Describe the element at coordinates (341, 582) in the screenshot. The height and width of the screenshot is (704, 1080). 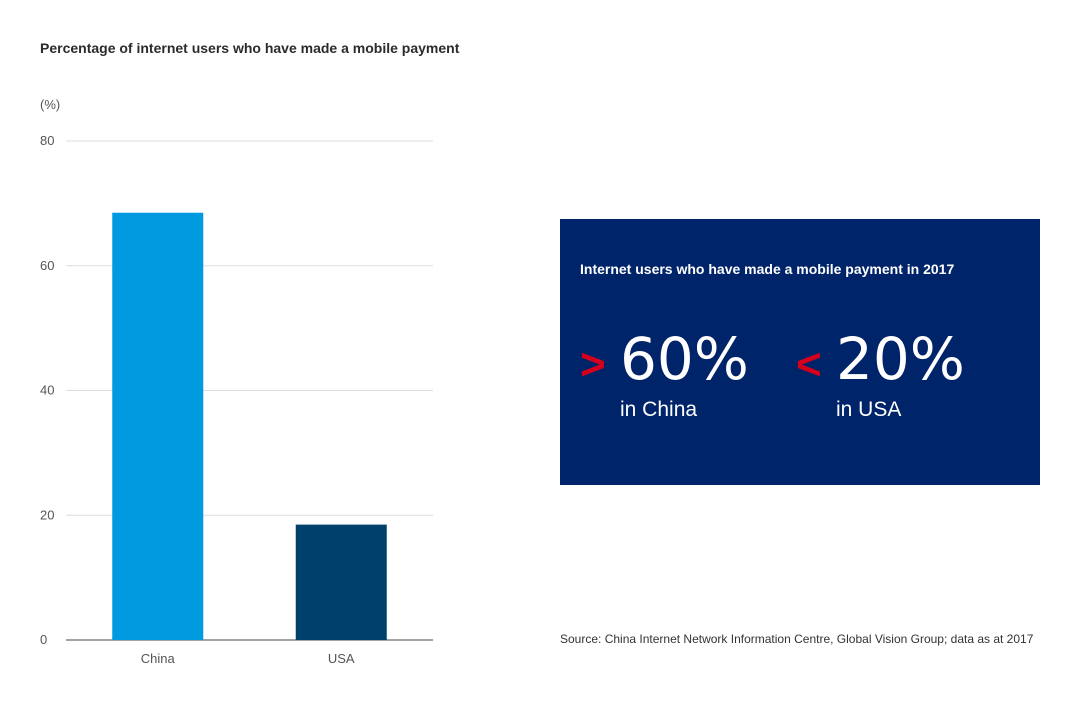
I see `bar-usa` at that location.